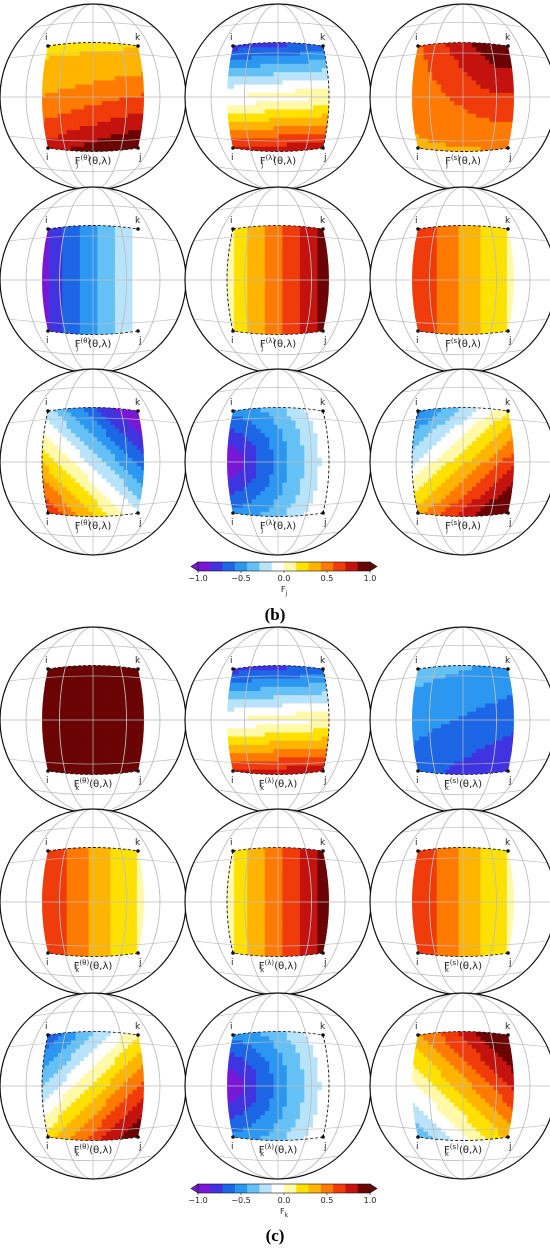 Image resolution: width=550 pixels, height=1252 pixels. Describe the element at coordinates (463, 1138) in the screenshot. I see `patch-edge-bottom` at that location.